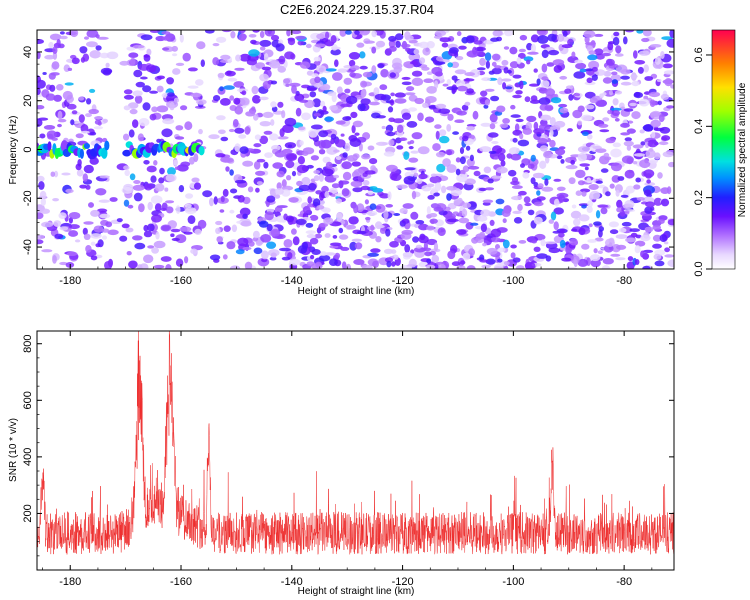 Image resolution: width=750 pixels, height=600 pixels. I want to click on x-tick-label: -80, so click(624, 281).